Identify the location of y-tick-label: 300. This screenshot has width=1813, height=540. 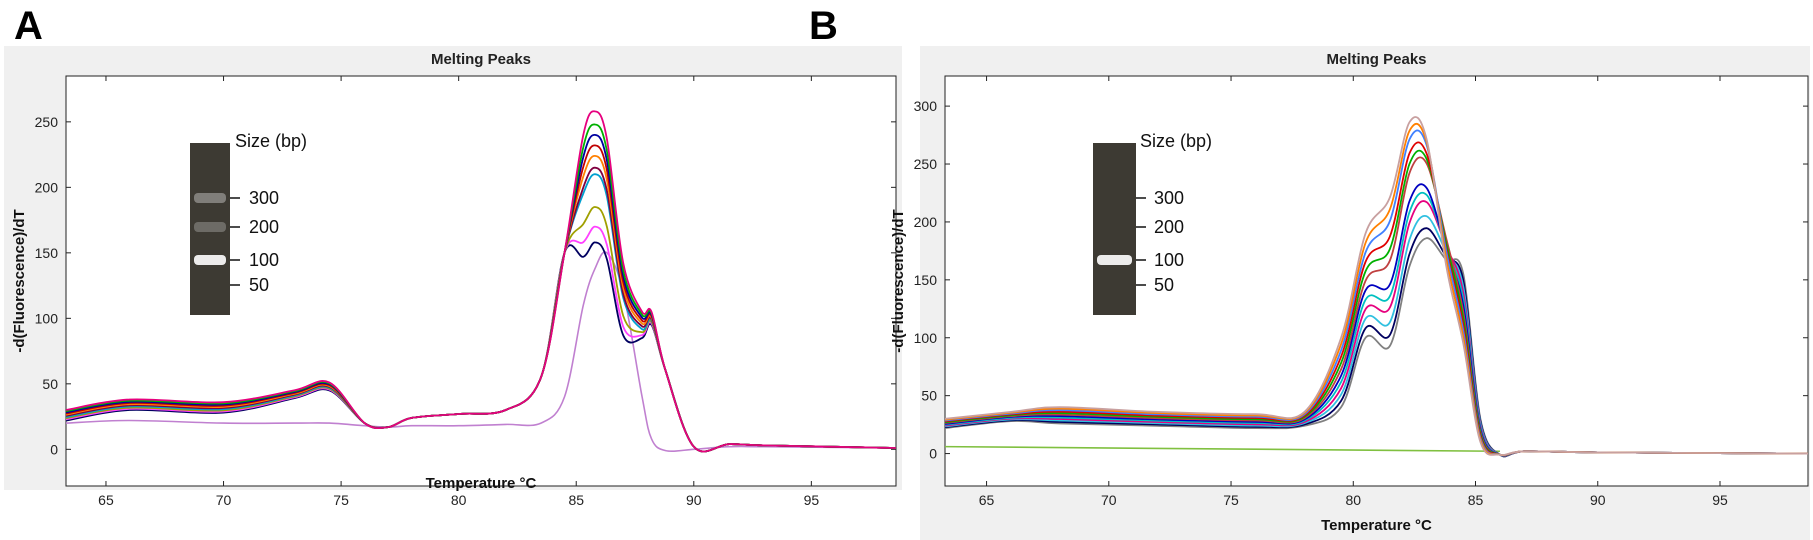
(926, 106).